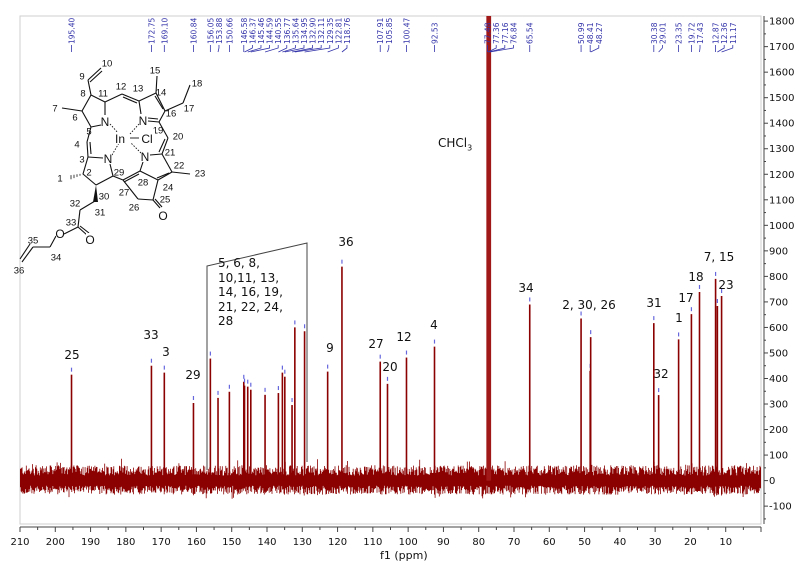 This screenshot has height=564, width=800. Describe the element at coordinates (434, 325) in the screenshot. I see `assignment-label: 4` at that location.